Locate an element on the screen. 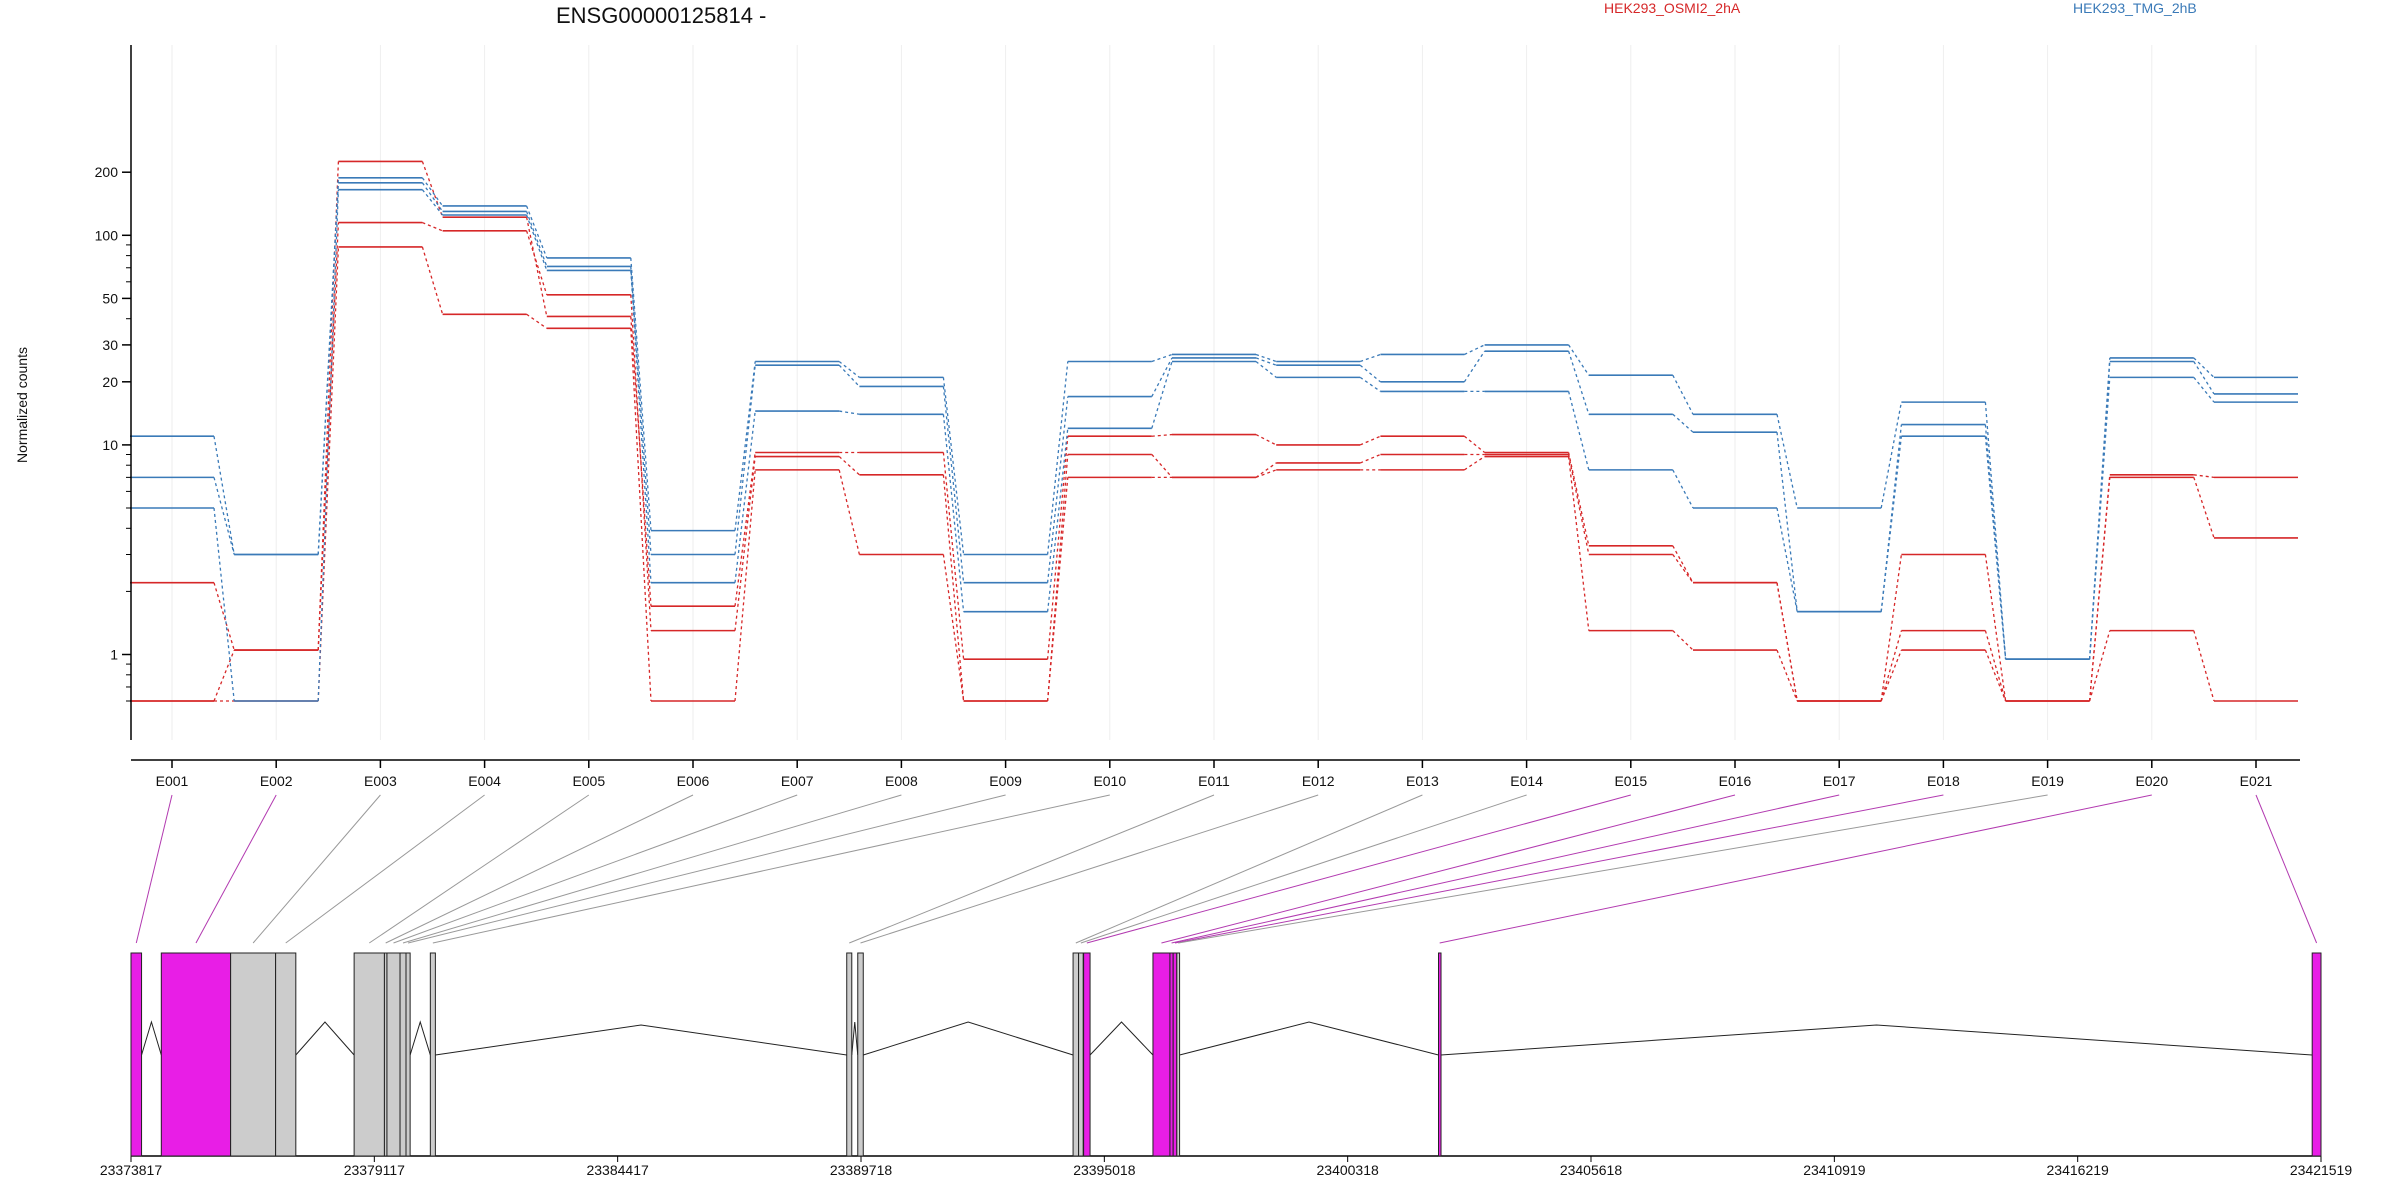 This screenshot has width=2400, height=1200. x-tick-label-e006: E006 is located at coordinates (693, 781).